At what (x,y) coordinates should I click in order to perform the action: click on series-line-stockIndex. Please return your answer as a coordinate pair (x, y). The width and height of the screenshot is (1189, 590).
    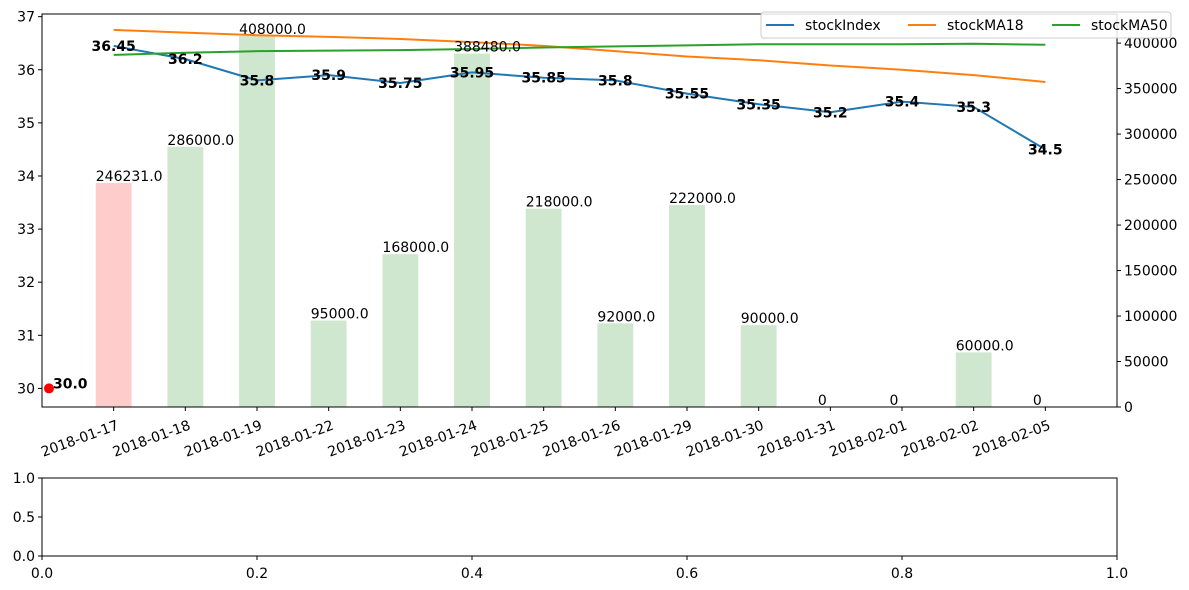
    Looking at the image, I should click on (579, 97).